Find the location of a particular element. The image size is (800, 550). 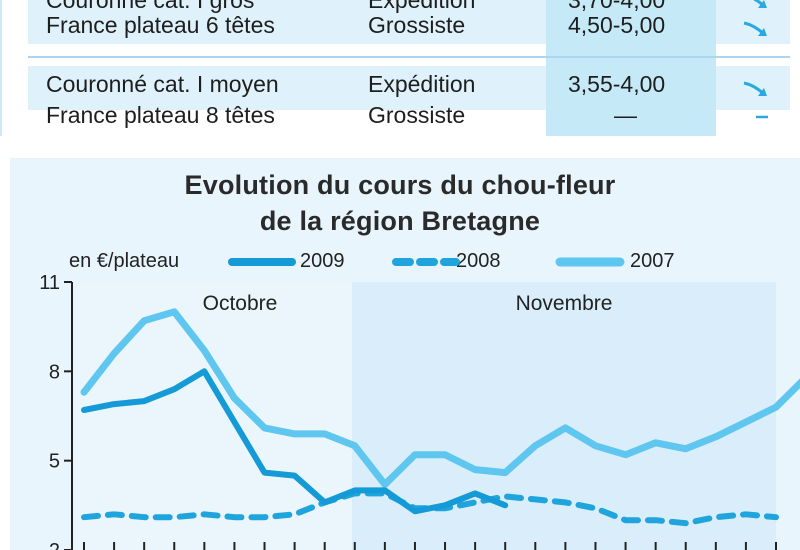

product-label: France plateau 6 têtes is located at coordinates (160, 25).